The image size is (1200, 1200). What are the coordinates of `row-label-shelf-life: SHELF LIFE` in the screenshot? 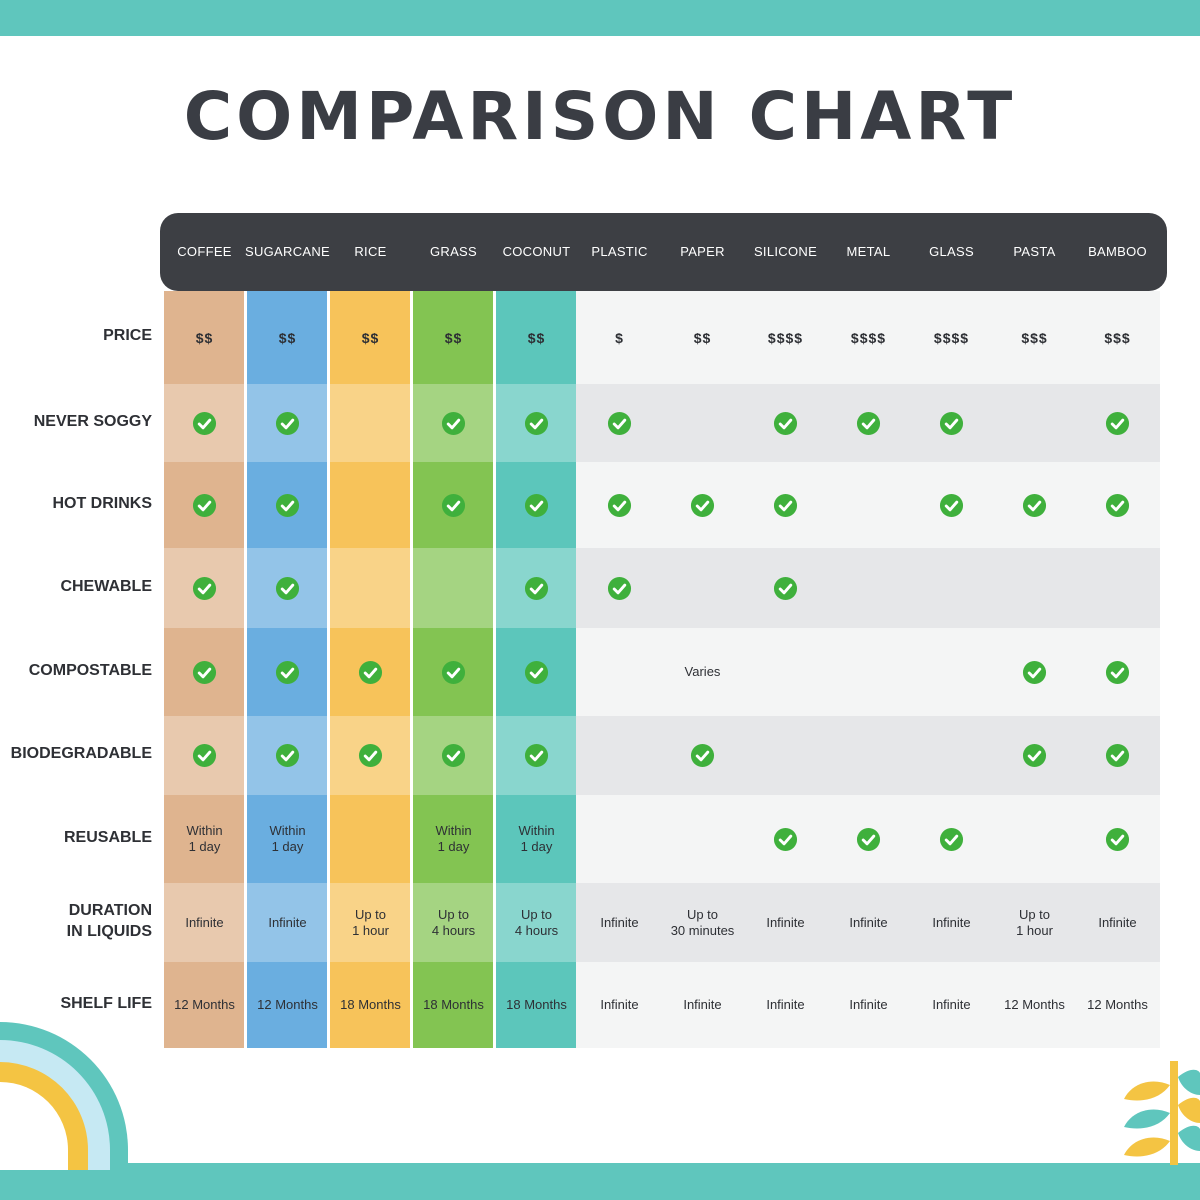 It's located at (106, 1003).